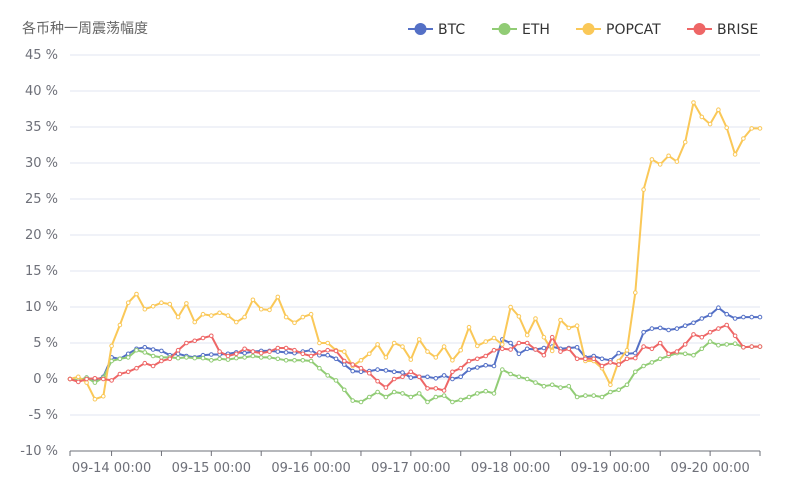 This screenshot has width=800, height=500. What do you see at coordinates (41, 307) in the screenshot?
I see `y-tick-label: 10 %` at bounding box center [41, 307].